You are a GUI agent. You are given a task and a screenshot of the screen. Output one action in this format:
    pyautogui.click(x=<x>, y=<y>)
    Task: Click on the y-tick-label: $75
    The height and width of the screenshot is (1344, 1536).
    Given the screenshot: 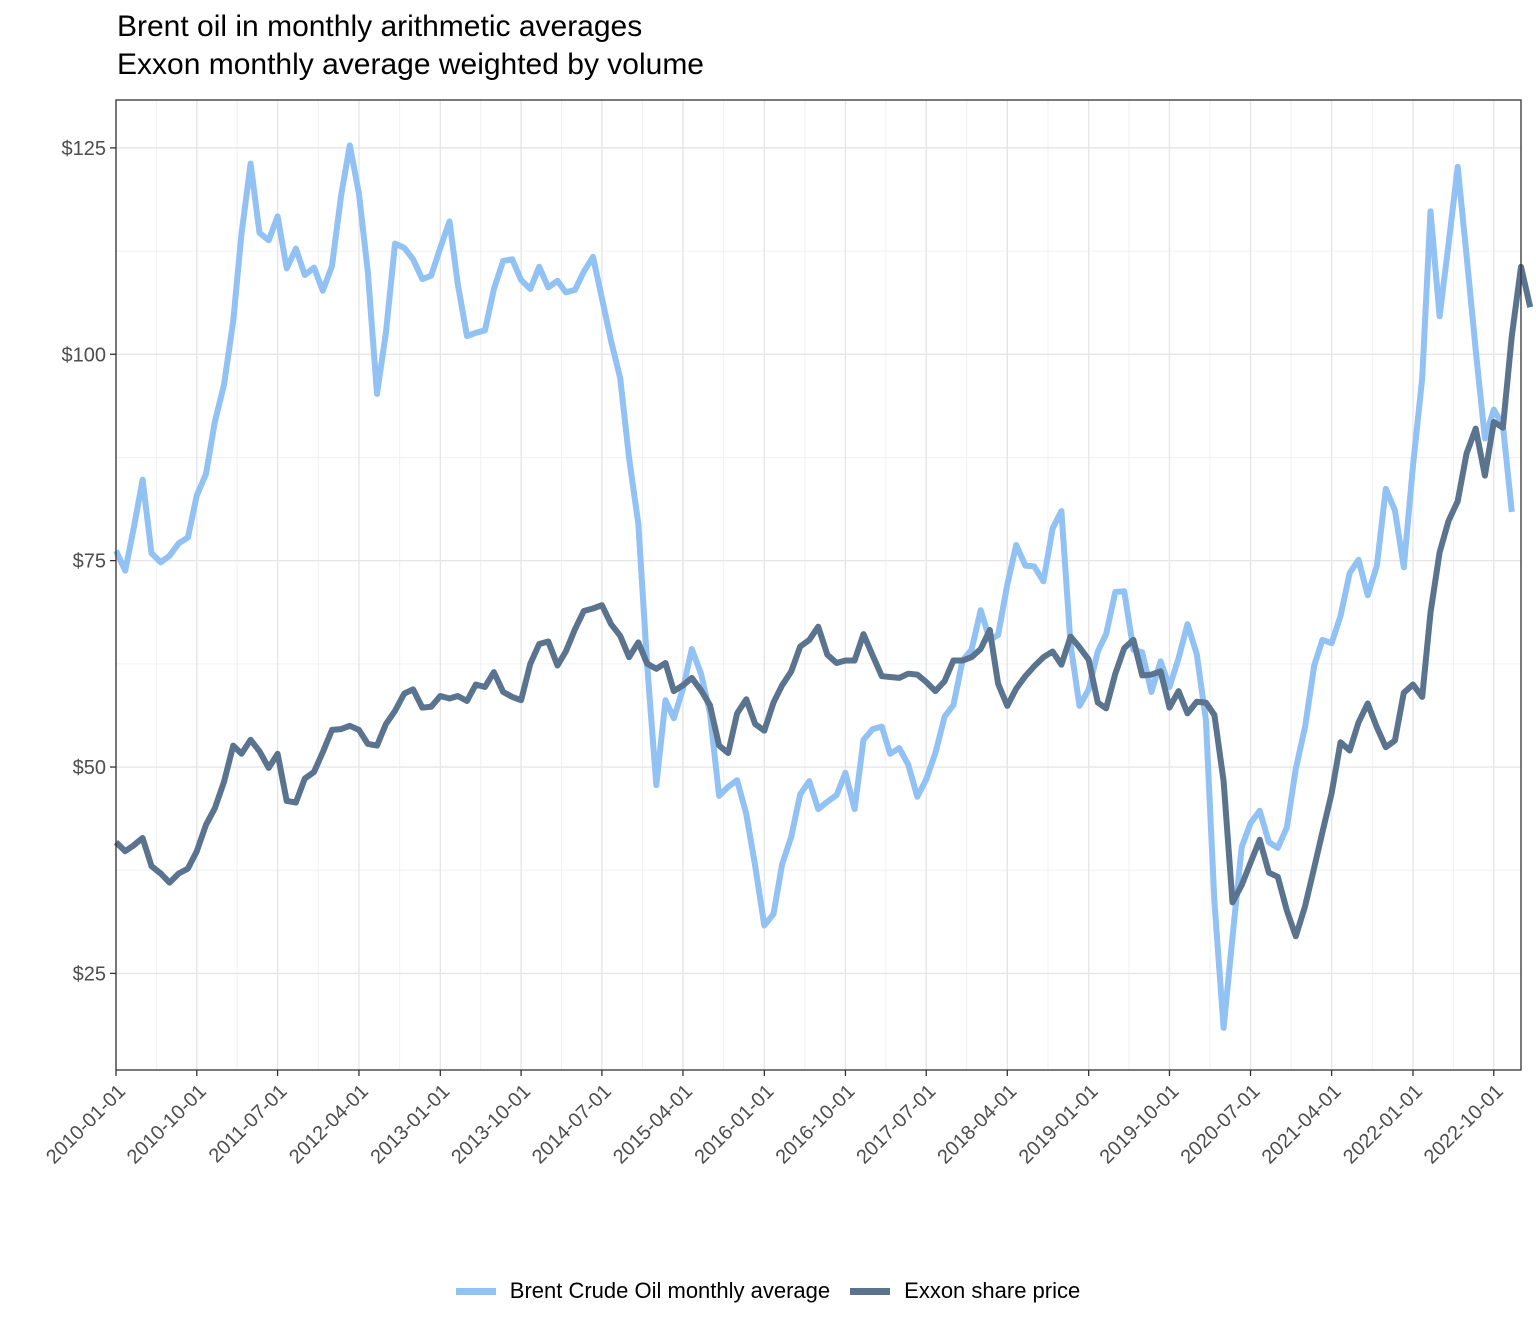 What is the action you would take?
    pyautogui.click(x=89, y=562)
    